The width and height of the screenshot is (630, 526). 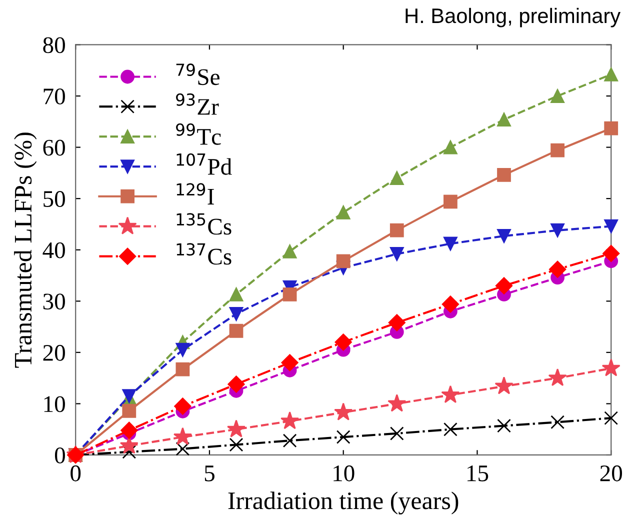 I want to click on legend-label: $^{99}$Tc, so click(x=198, y=134).